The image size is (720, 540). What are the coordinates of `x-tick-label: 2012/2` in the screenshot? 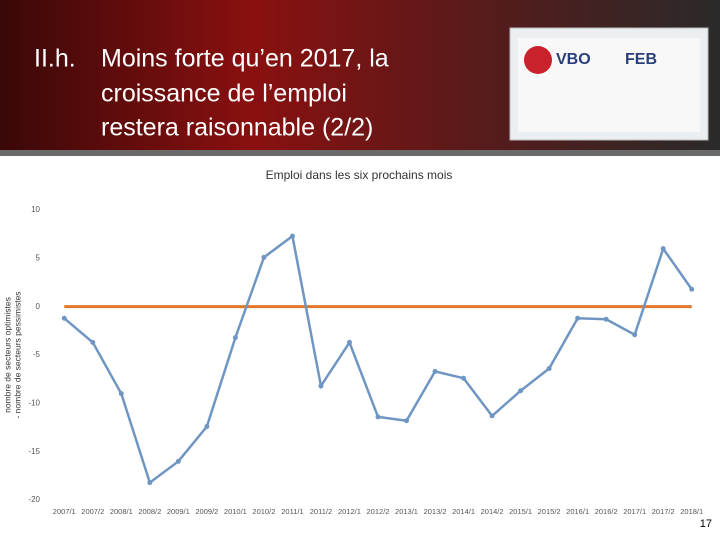 It's located at (378, 511).